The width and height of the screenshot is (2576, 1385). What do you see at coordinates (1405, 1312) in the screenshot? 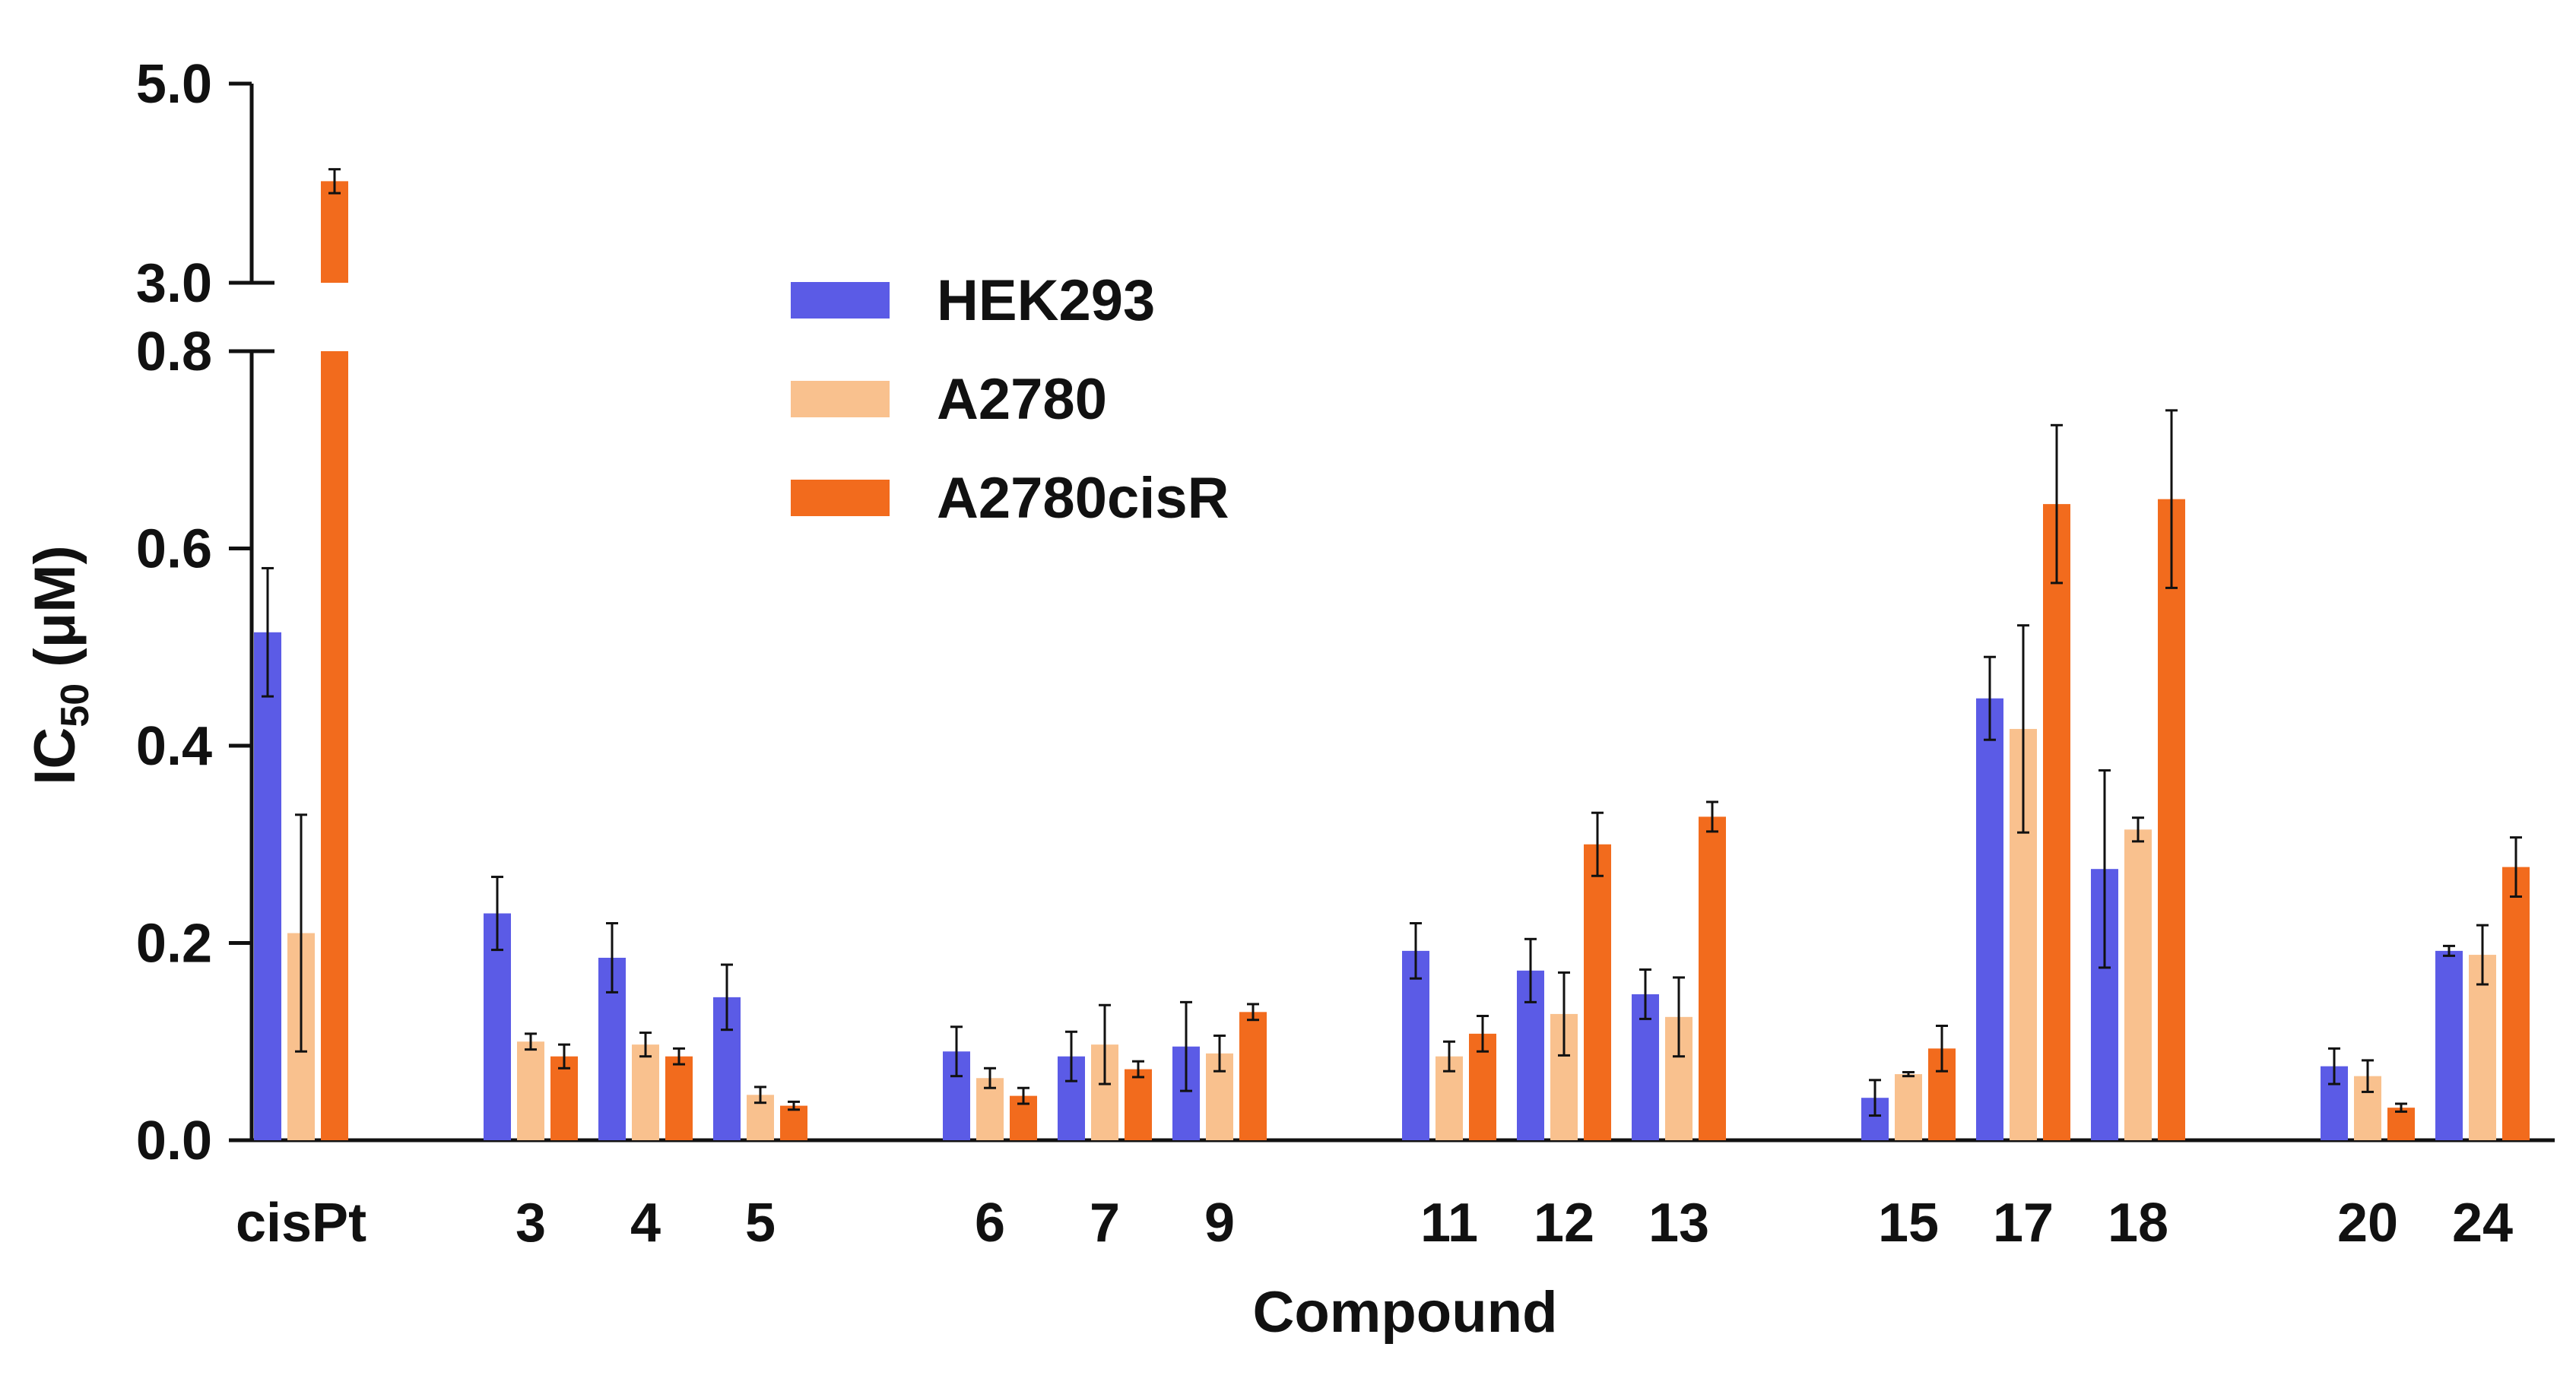
I see `x-axis-title: Compound` at bounding box center [1405, 1312].